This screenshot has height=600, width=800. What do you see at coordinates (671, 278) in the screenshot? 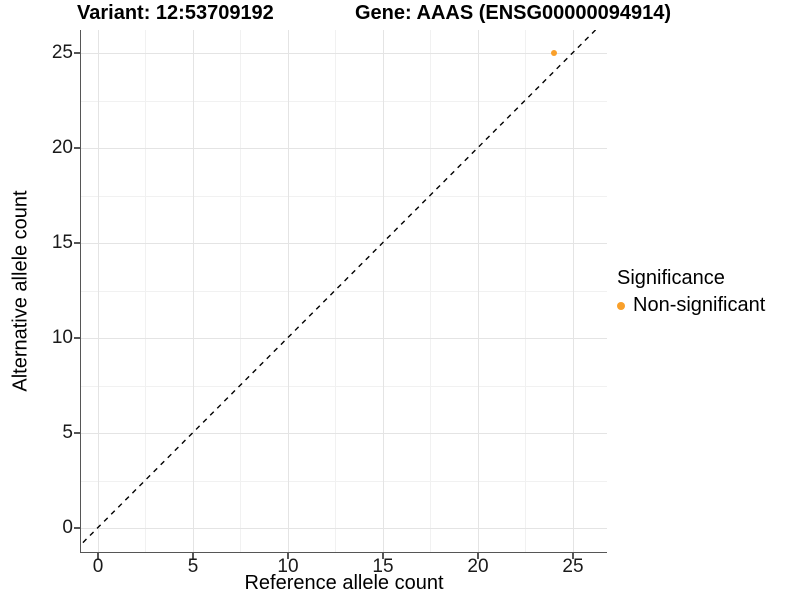
I see `legend-title: Significance` at bounding box center [671, 278].